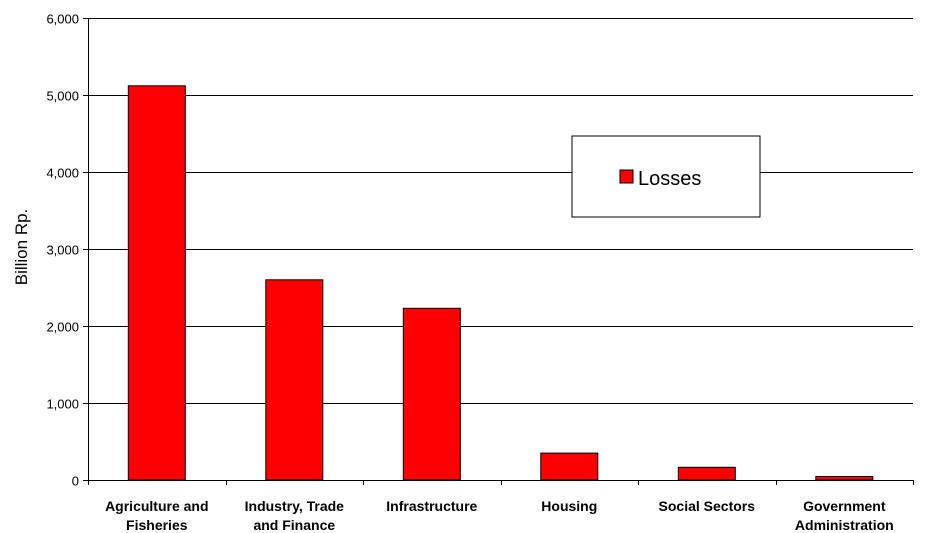  What do you see at coordinates (62, 96) in the screenshot?
I see `y-tick-label: 5,000` at bounding box center [62, 96].